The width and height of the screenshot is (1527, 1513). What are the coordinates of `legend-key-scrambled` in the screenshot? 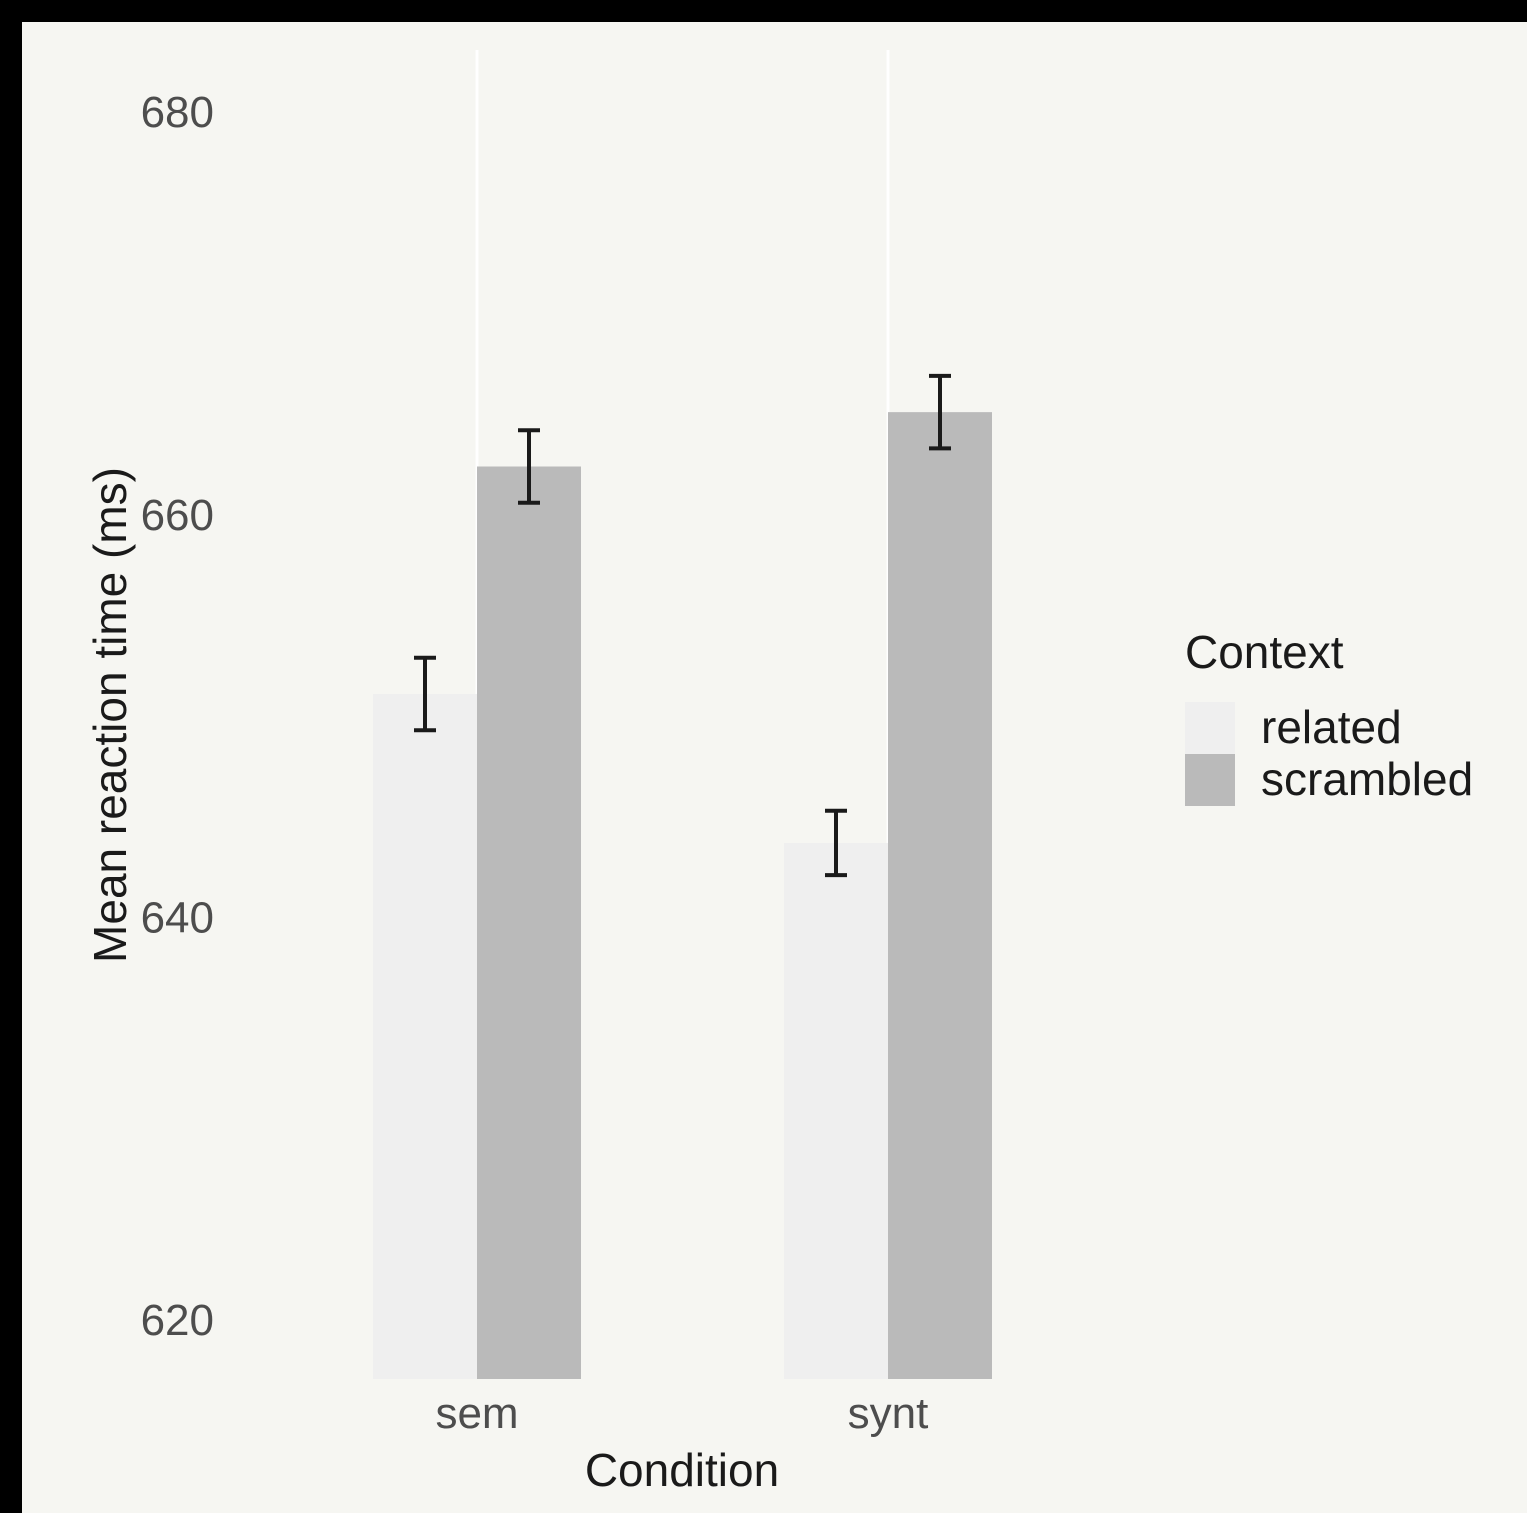 It's located at (1210, 780).